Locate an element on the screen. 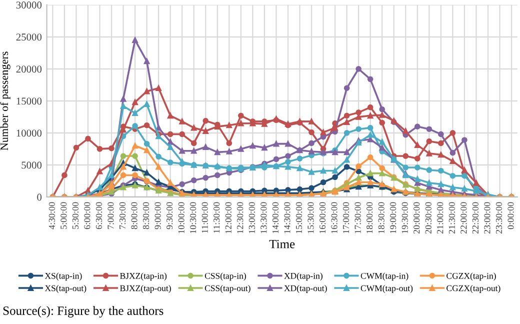  x-tick-label: 14:00:00 is located at coordinates (275, 218).